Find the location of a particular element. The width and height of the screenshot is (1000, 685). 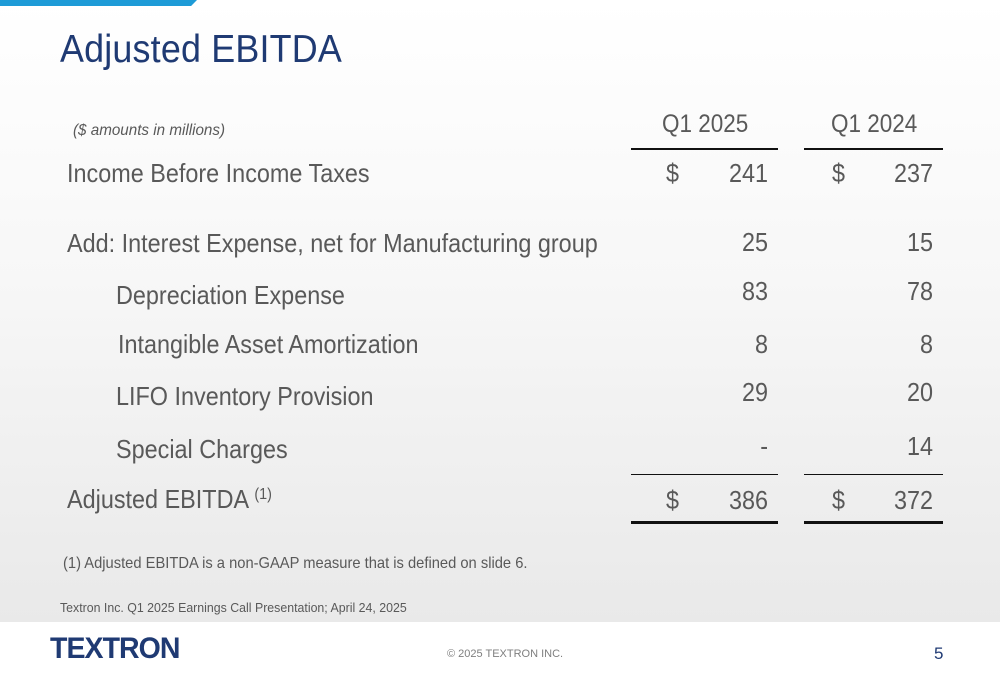

footer-bar is located at coordinates (500, 653).